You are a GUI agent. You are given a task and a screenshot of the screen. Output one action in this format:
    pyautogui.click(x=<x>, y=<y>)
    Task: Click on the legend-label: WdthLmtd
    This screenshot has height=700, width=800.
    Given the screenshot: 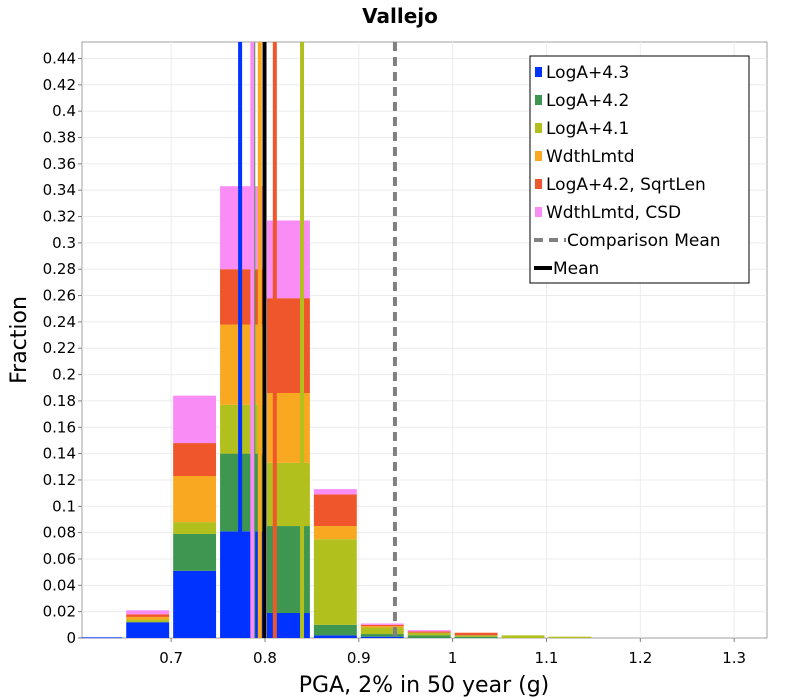 What is the action you would take?
    pyautogui.click(x=590, y=157)
    